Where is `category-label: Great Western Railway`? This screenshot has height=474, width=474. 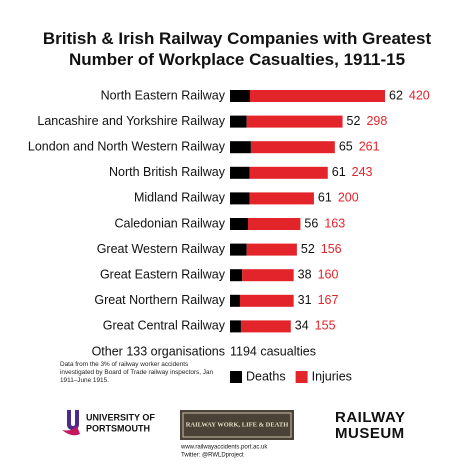
category-label: Great Western Railway is located at coordinates (161, 249).